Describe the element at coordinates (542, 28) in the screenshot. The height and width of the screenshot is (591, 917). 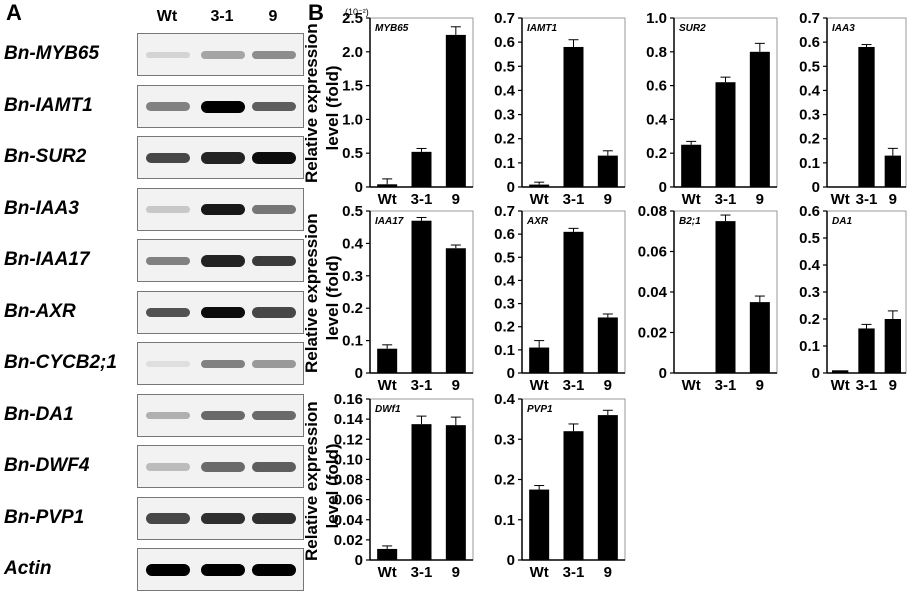
I see `chart-title: IAMT1` at that location.